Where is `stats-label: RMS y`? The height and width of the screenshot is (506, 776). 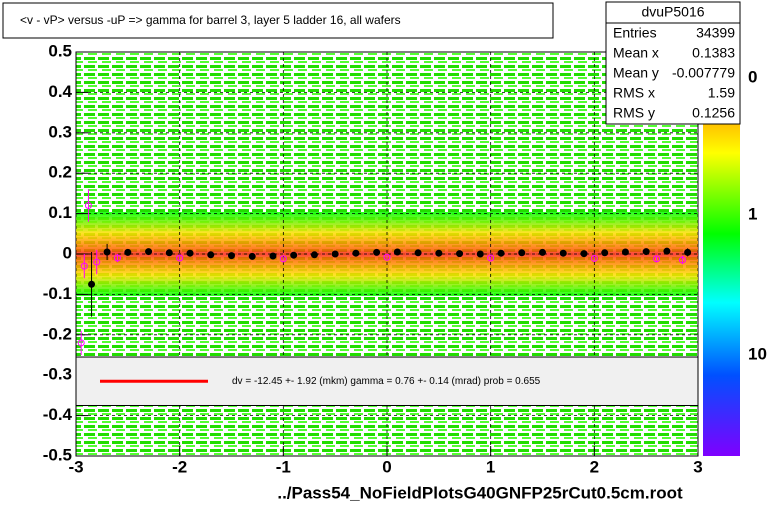 stats-label: RMS y is located at coordinates (634, 113).